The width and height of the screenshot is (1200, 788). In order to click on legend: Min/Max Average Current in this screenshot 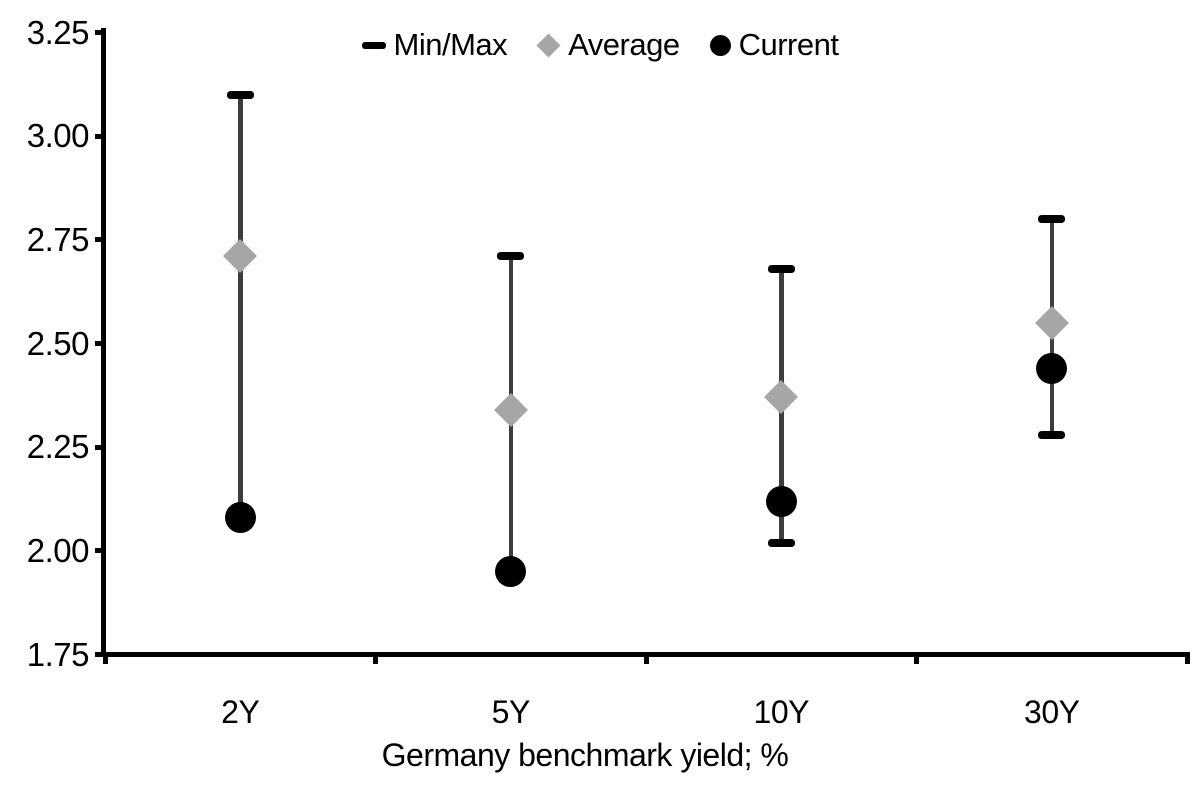, I will do `click(600, 45)`.